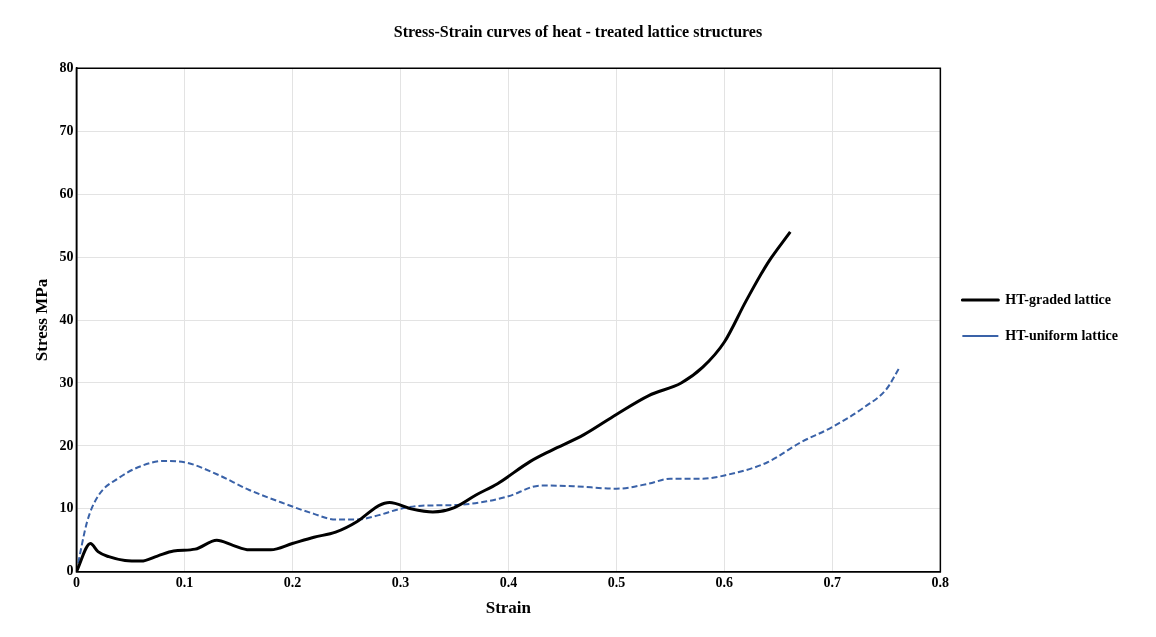  What do you see at coordinates (400, 582) in the screenshot?
I see `x-tick-label: 0.3` at bounding box center [400, 582].